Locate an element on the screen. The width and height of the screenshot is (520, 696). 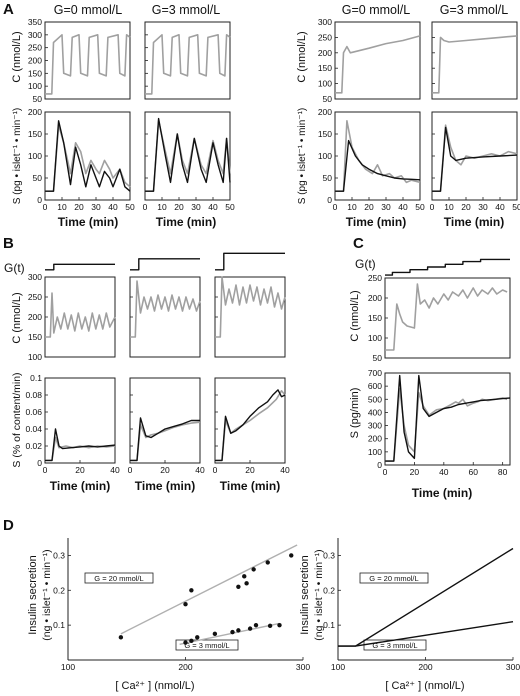
b-s-3-series-0-gray-line is located at coordinates (250, 426).